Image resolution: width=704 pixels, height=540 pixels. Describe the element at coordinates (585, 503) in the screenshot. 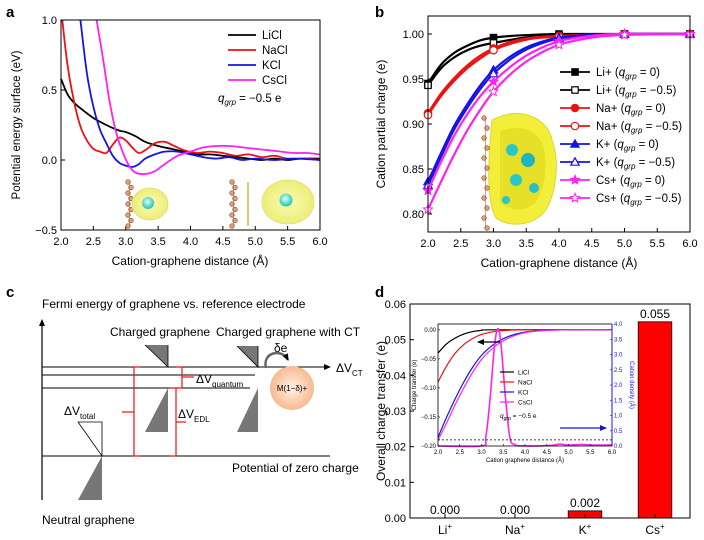

I see `panel-d-bar-value-label: 0.002` at that location.